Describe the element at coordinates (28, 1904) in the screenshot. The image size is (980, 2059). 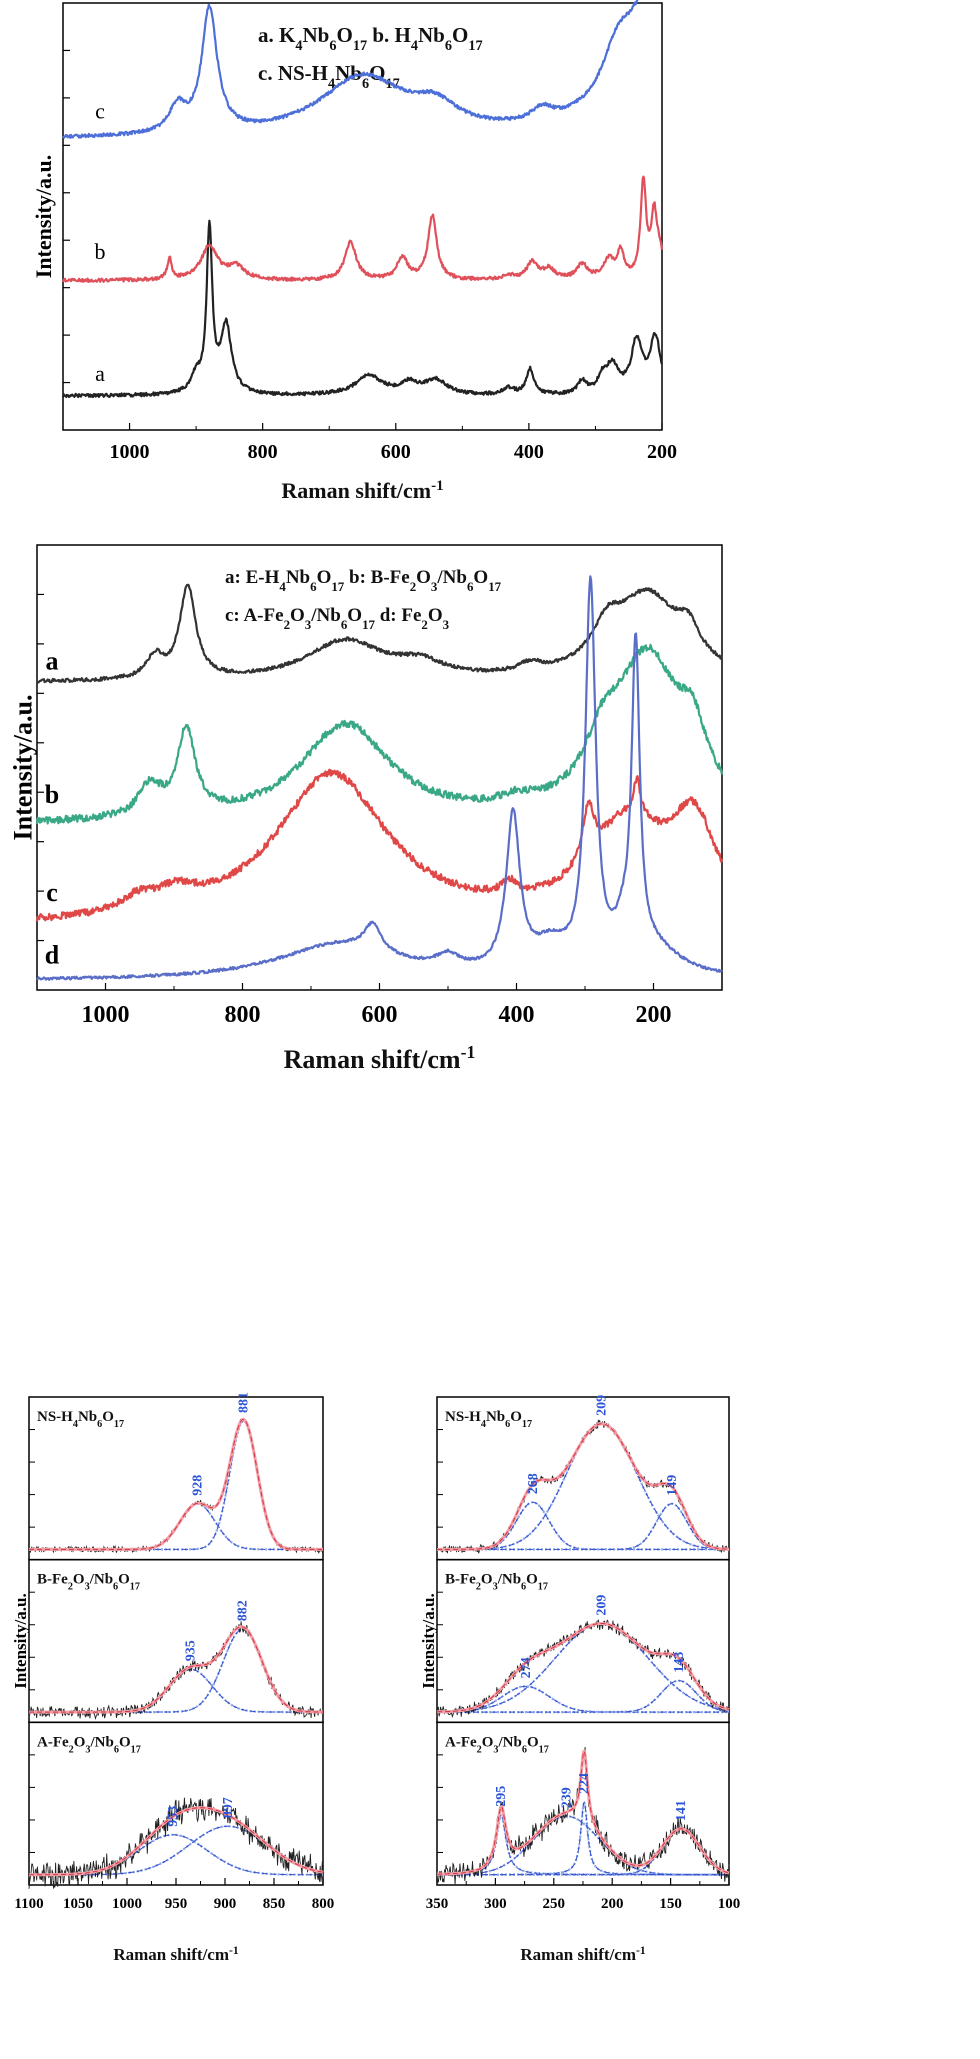
I see `x-tick-label: 1100` at that location.